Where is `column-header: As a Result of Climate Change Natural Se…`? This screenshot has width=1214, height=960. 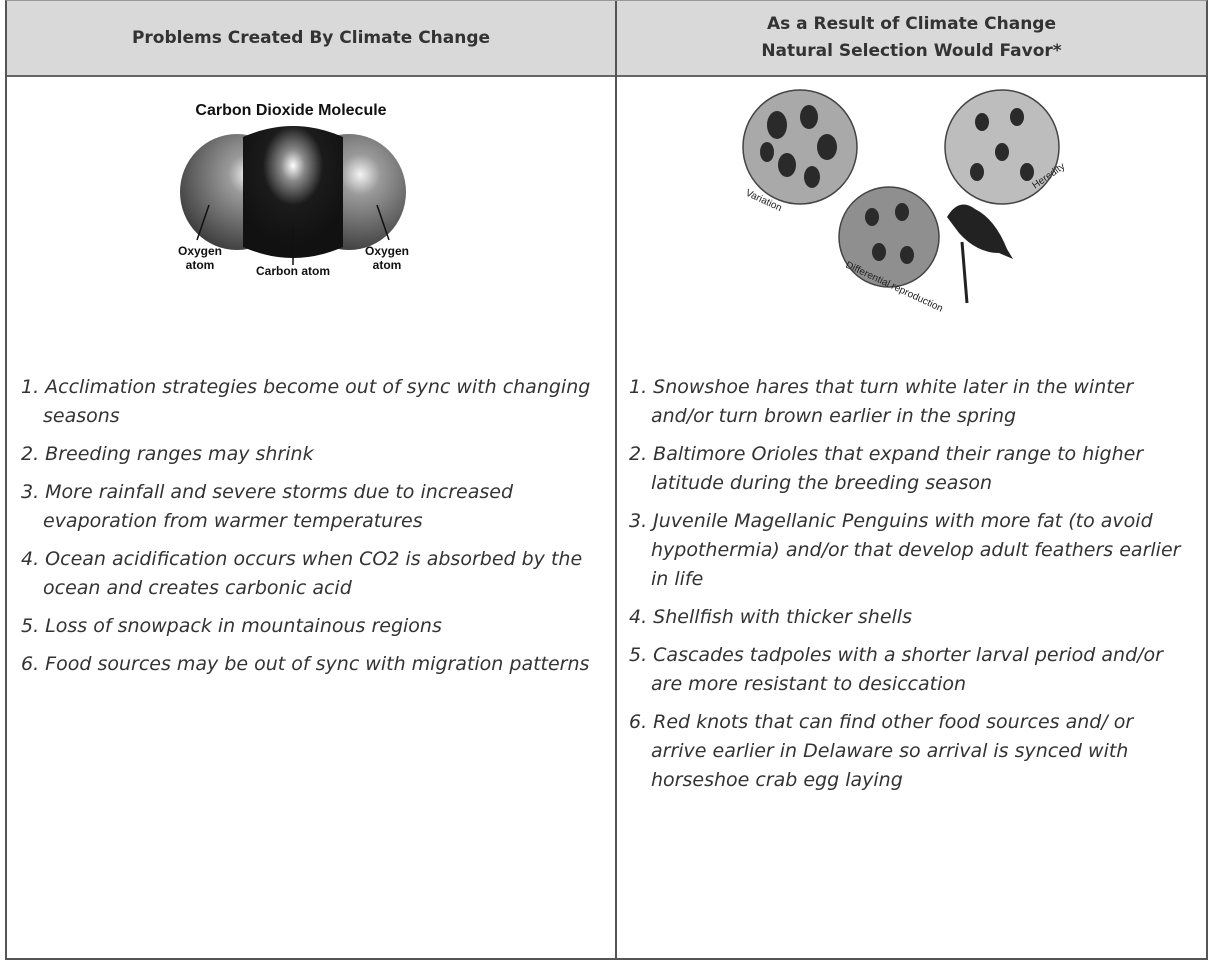
column-header: As a Result of Climate Change Natural Se… is located at coordinates (911, 39).